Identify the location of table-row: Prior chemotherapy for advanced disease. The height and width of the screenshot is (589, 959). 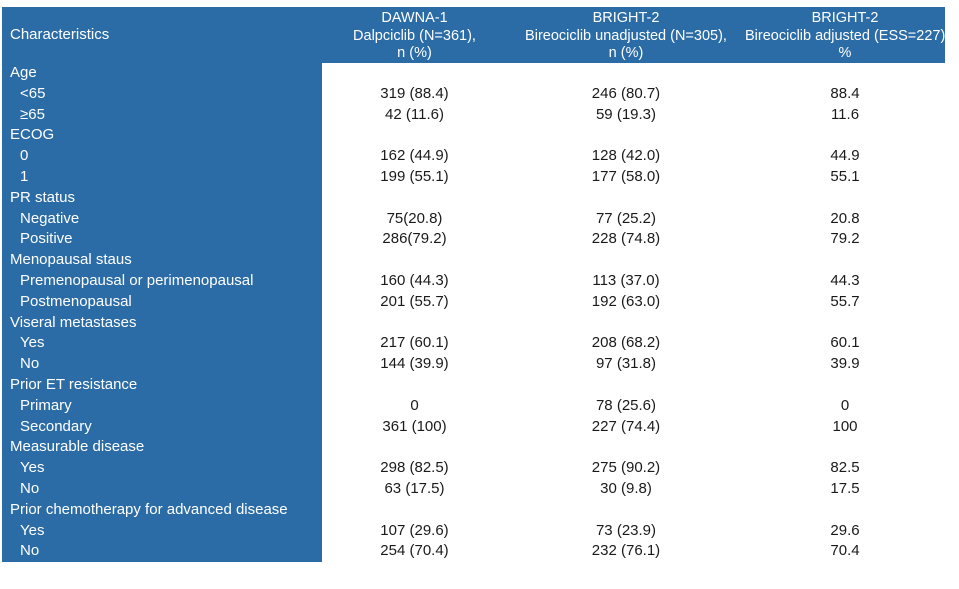
(473, 510).